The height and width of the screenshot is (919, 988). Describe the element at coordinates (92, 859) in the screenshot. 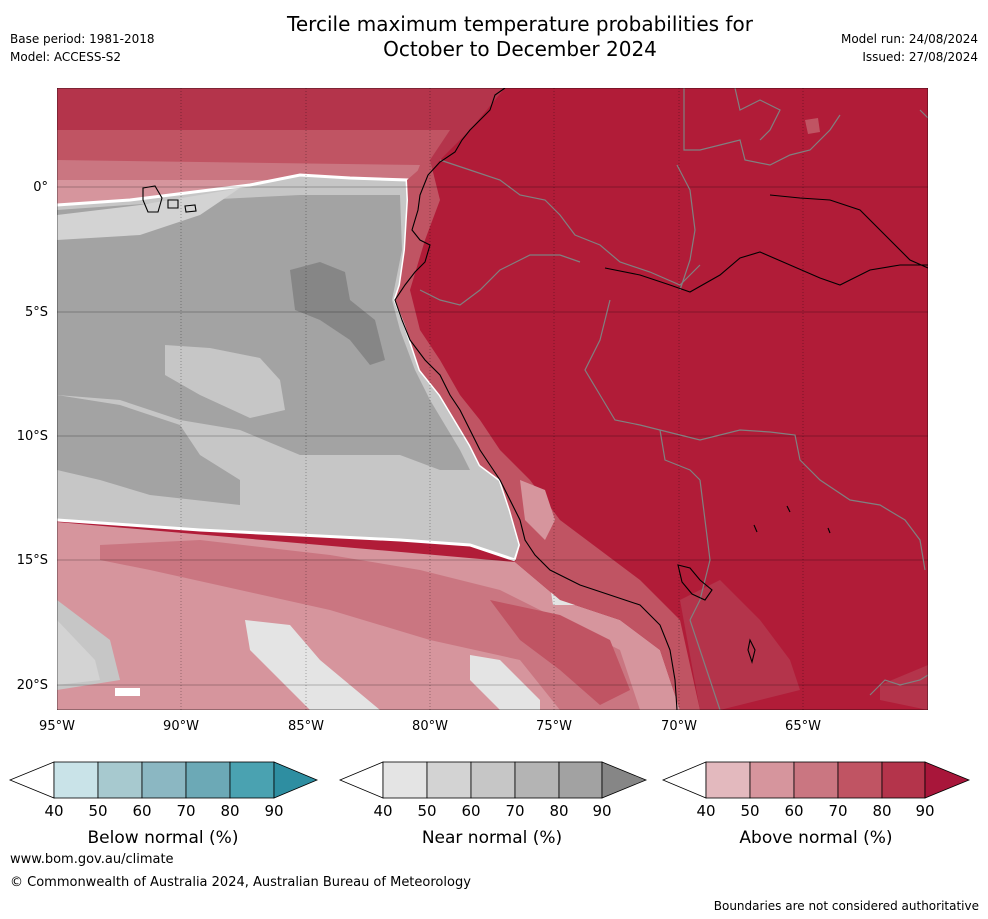

I see `site-url-text: www.bom.gov.au/climate` at that location.